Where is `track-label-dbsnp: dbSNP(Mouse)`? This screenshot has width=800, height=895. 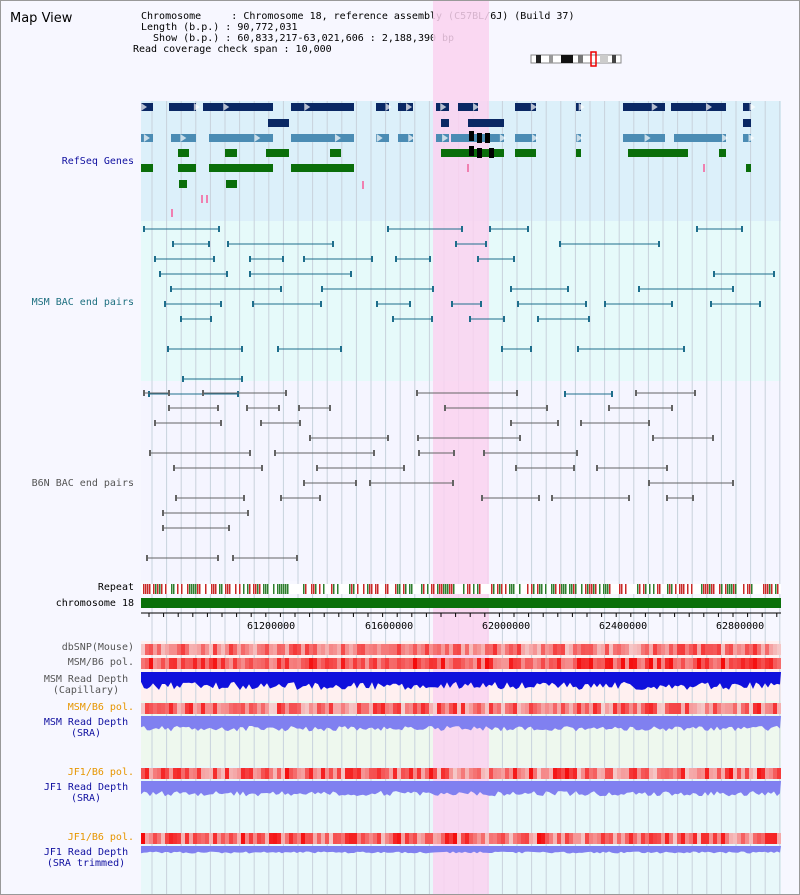
track-label-dbsnp: dbSNP(Mouse) is located at coordinates (97, 647).